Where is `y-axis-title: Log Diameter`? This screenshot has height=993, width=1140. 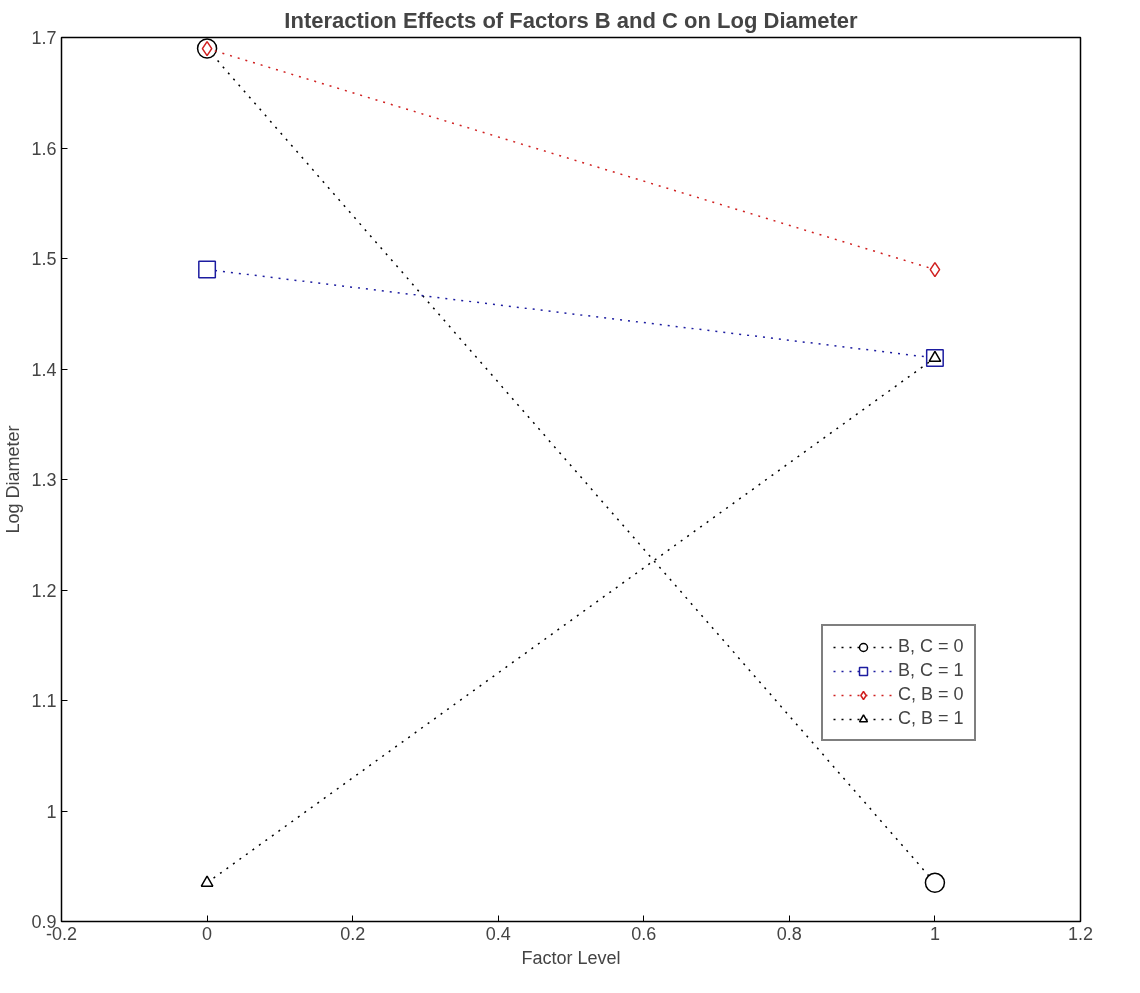
y-axis-title: Log Diameter is located at coordinates (13, 479).